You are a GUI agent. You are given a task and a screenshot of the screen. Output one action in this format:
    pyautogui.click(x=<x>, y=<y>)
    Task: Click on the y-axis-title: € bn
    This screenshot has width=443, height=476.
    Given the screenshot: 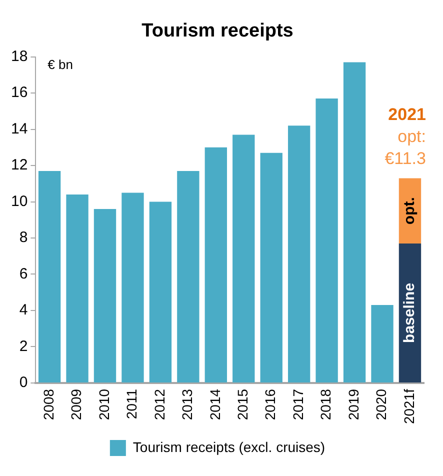 What is the action you would take?
    pyautogui.click(x=60, y=64)
    